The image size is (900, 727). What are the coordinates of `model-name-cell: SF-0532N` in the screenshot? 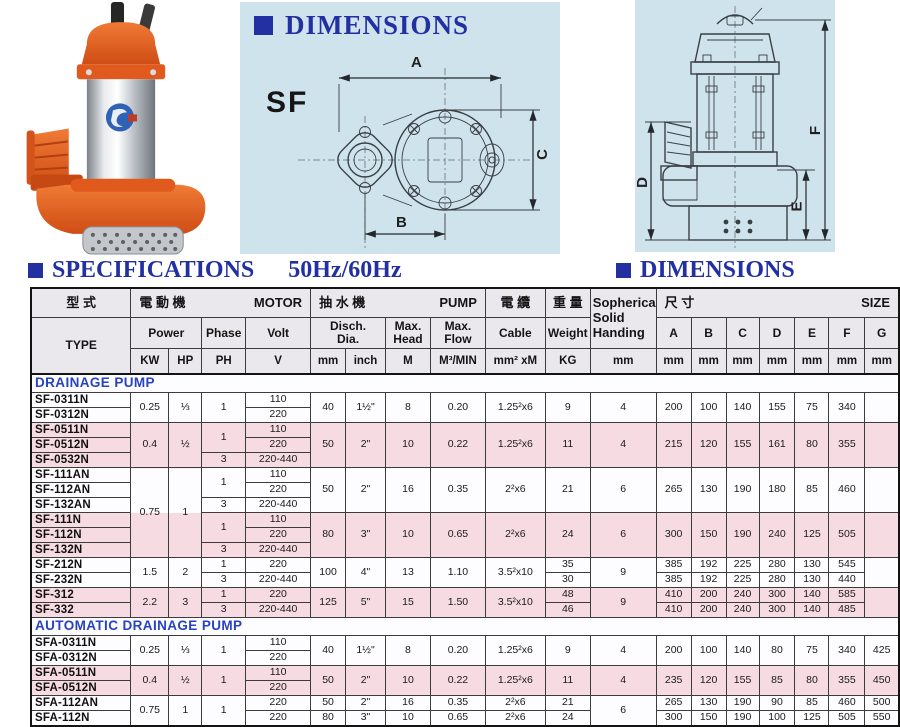 It's located at (81, 460).